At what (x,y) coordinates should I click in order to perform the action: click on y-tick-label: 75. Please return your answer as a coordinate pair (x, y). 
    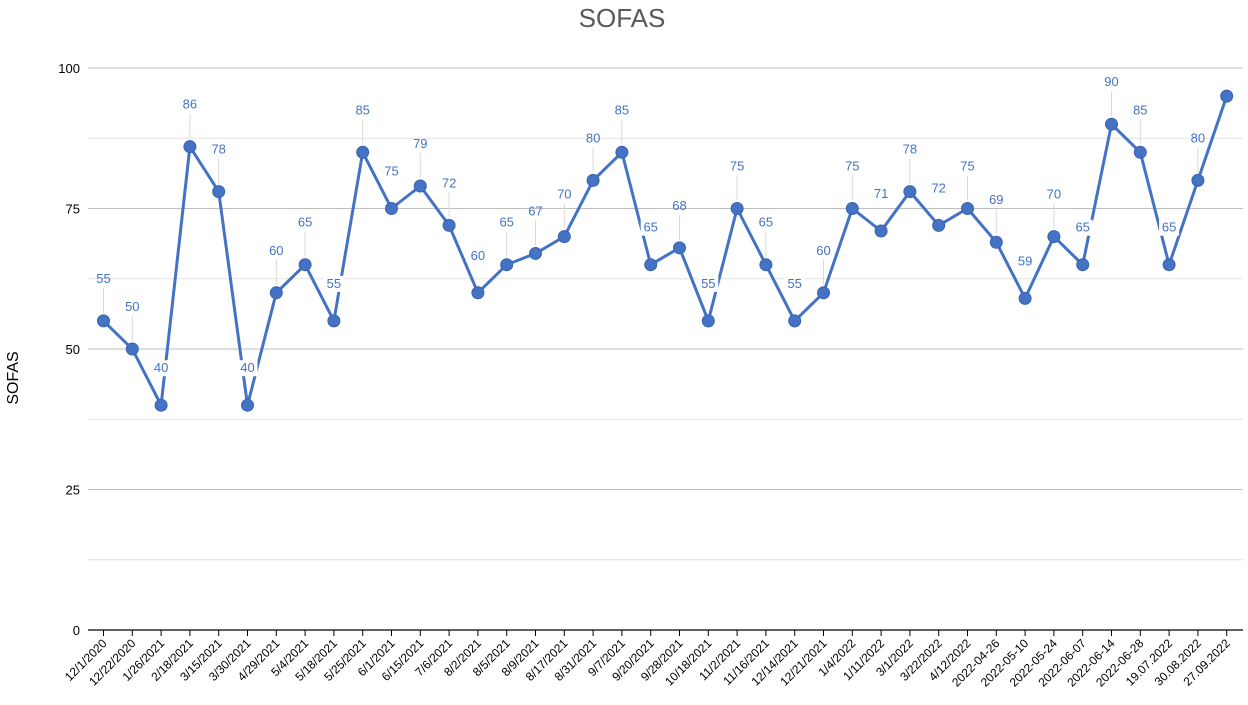
    Looking at the image, I should click on (73, 209).